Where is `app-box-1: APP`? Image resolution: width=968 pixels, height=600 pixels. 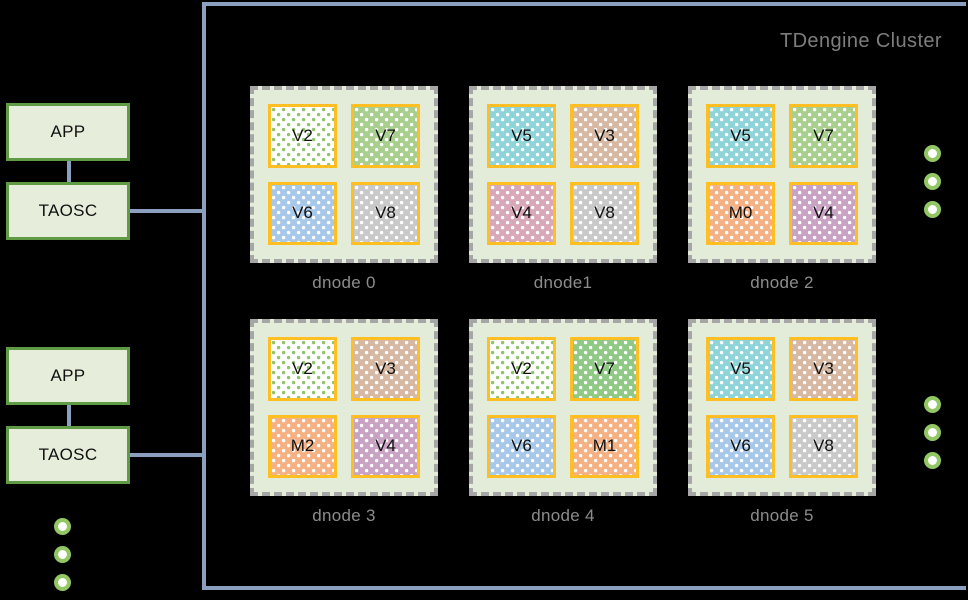
app-box-1: APP is located at coordinates (68, 132).